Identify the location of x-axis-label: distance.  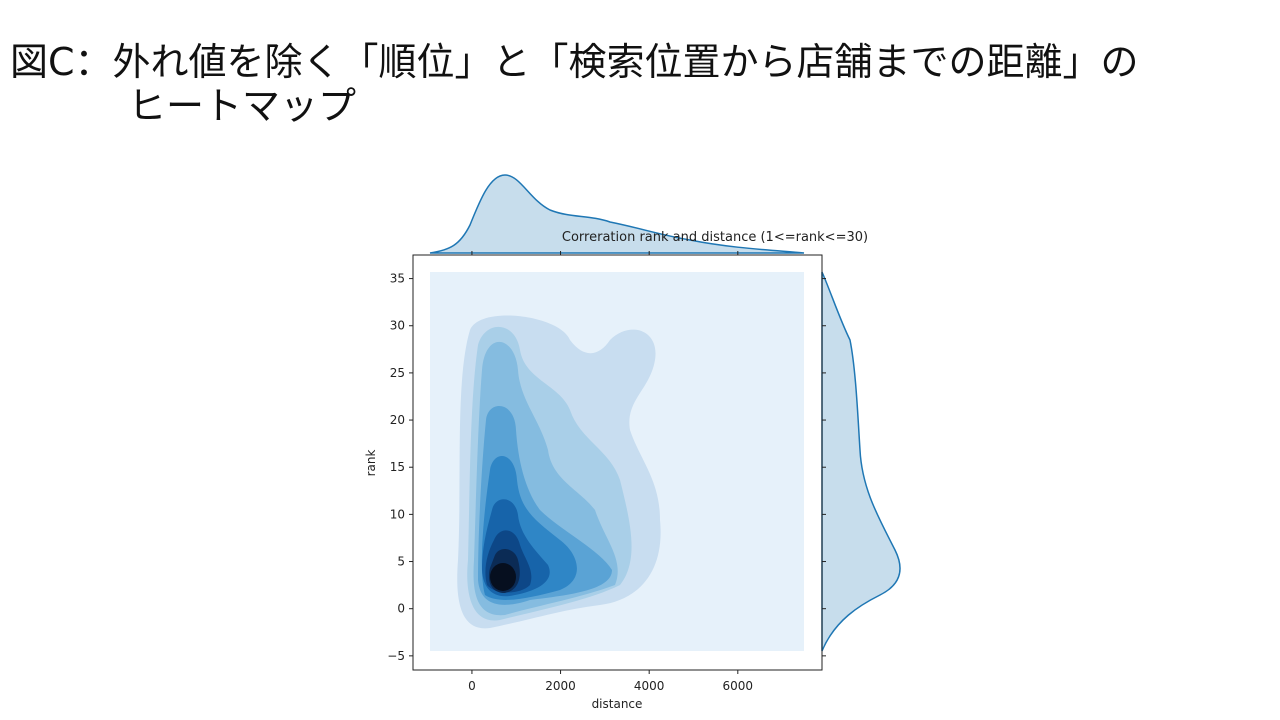
(617, 704).